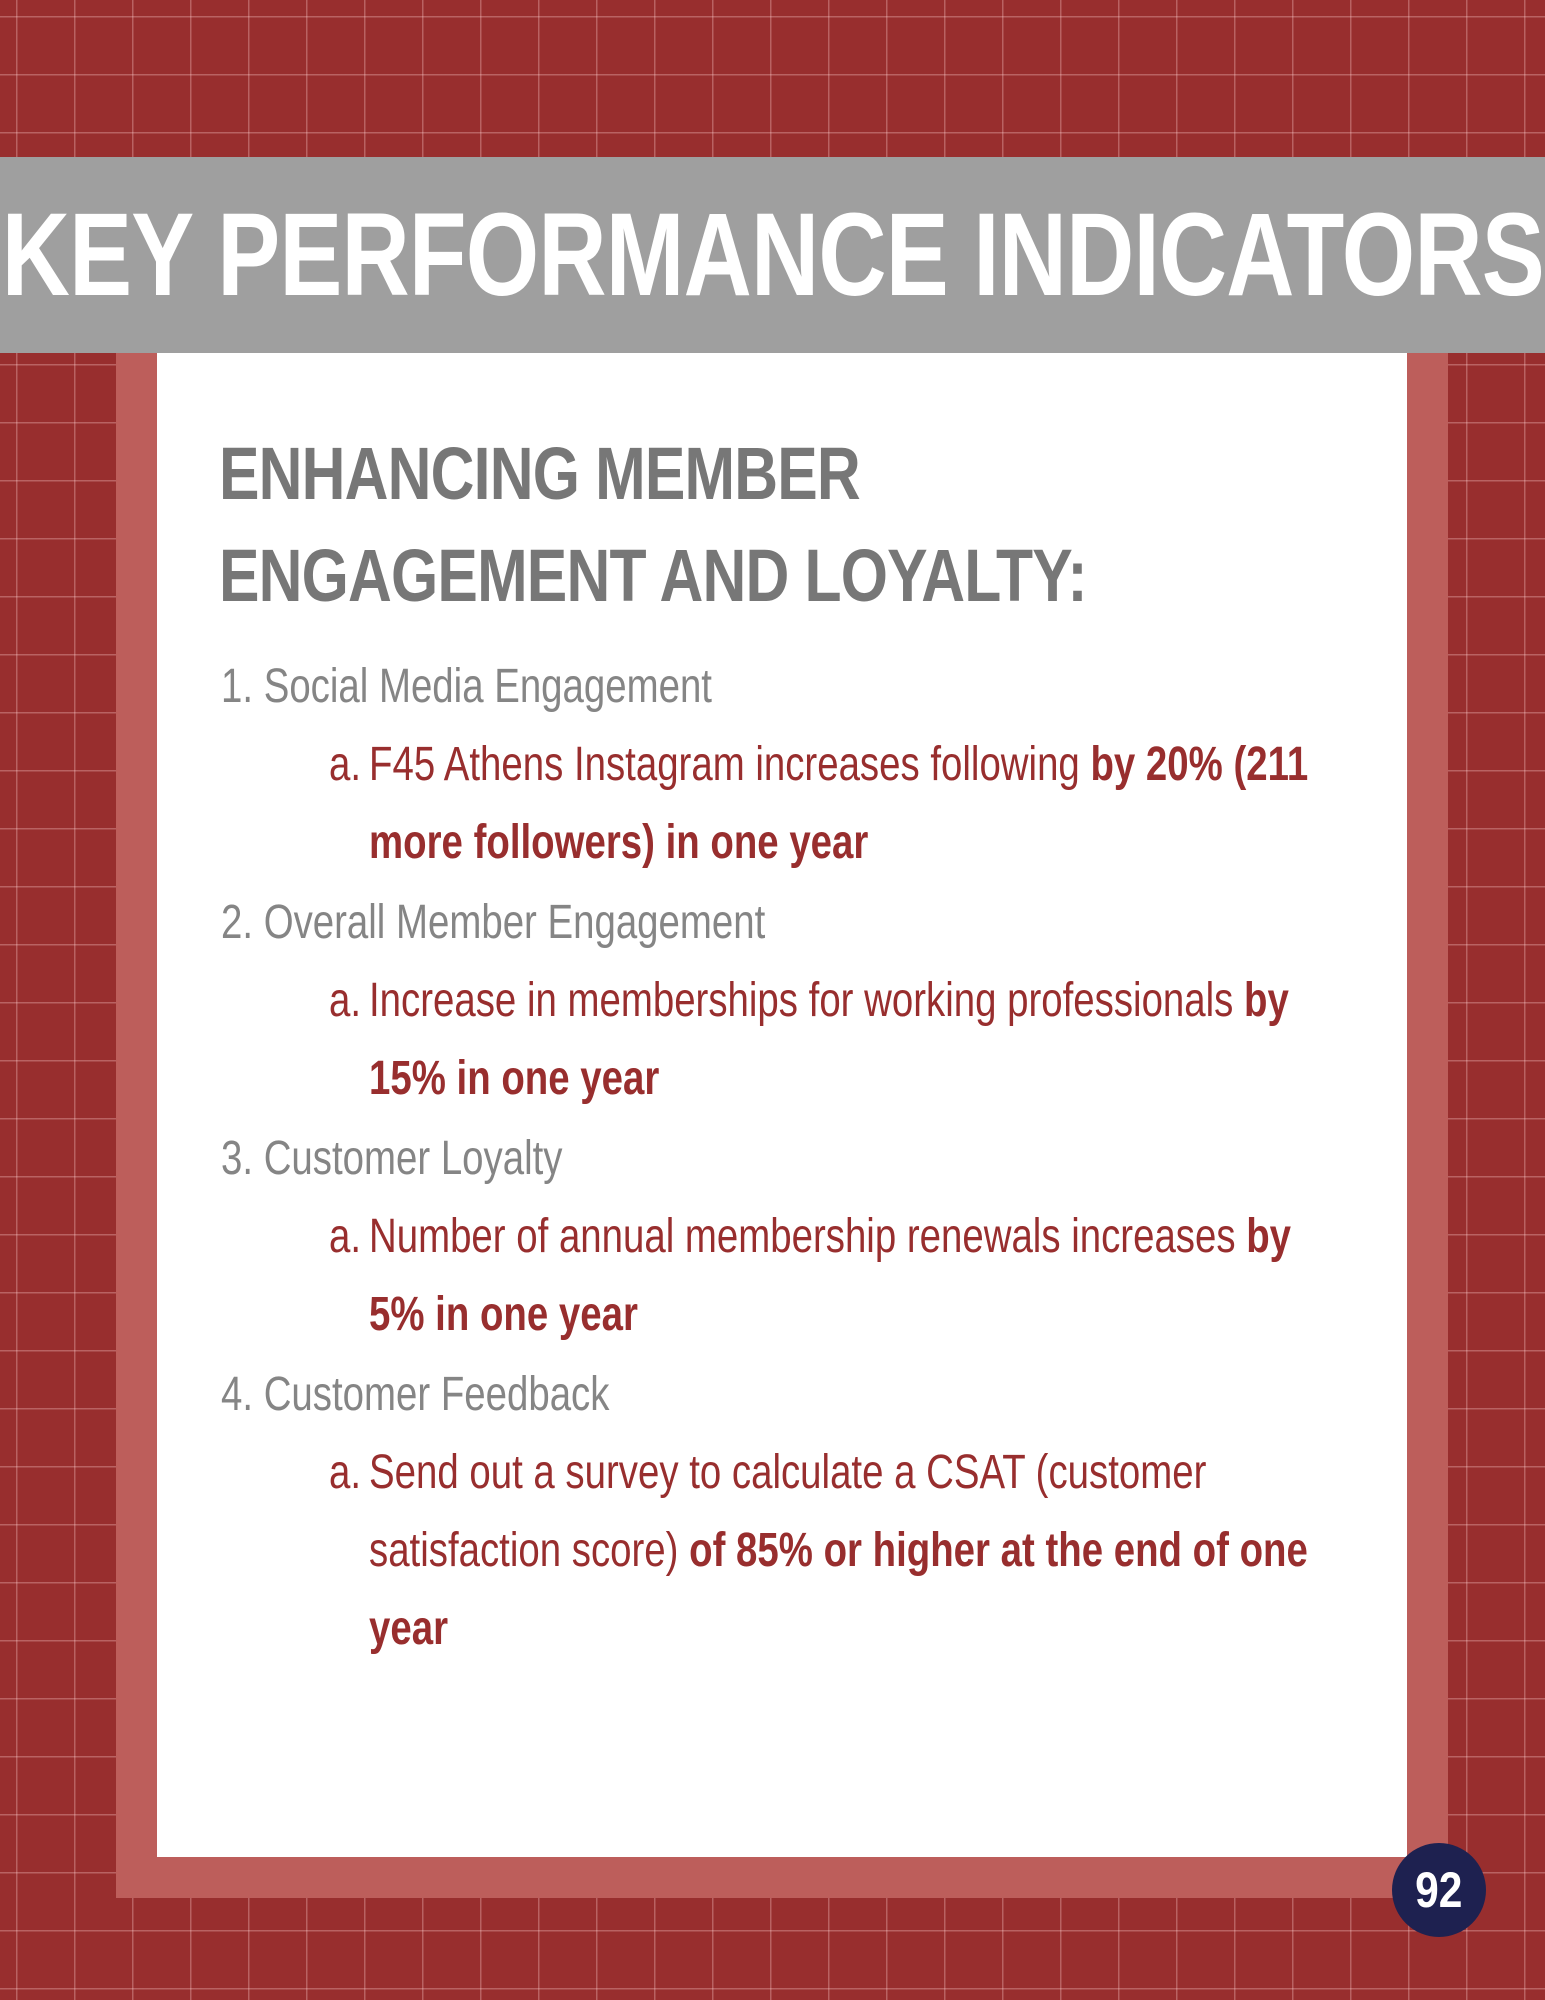 The image size is (1545, 2000). Describe the element at coordinates (830, 1275) in the screenshot. I see `sub-item-target: by 5% in one year` at that location.